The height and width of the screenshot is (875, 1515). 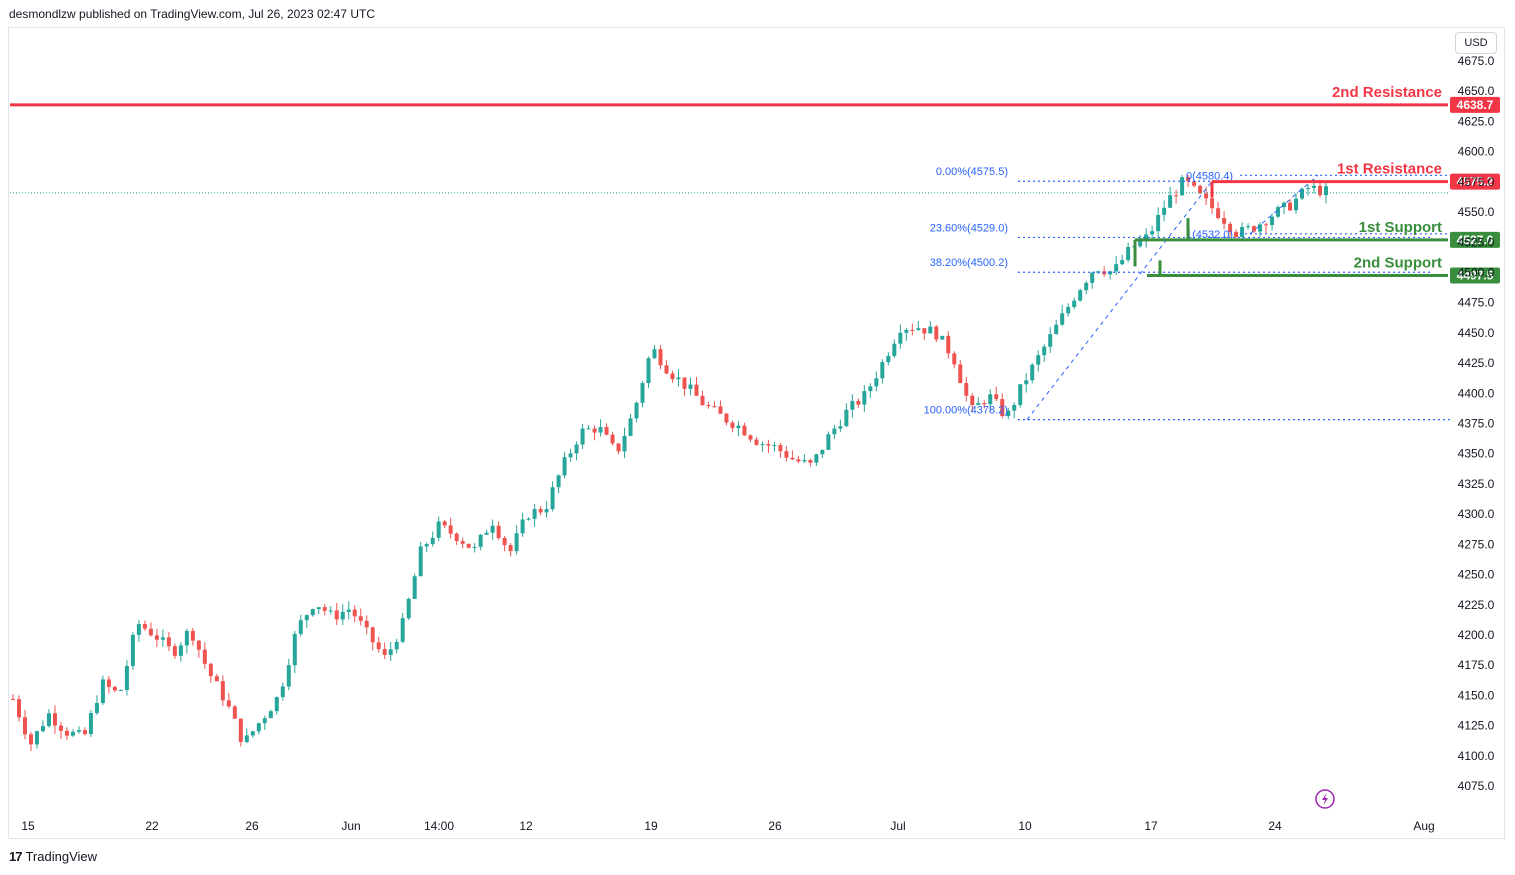 What do you see at coordinates (1476, 333) in the screenshot?
I see `y-tick-label: 4450.0` at bounding box center [1476, 333].